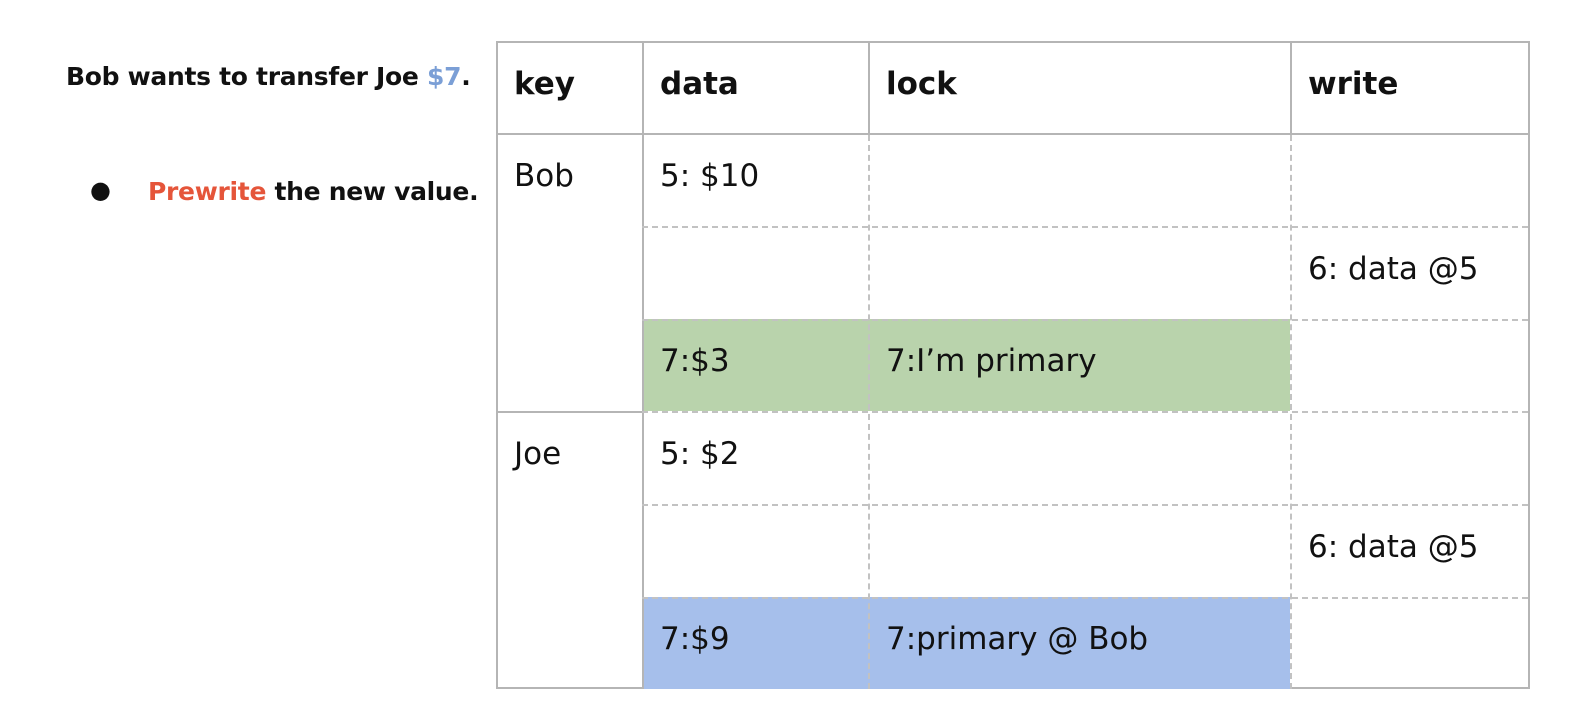 This screenshot has height=713, width=1589. Describe the element at coordinates (700, 454) in the screenshot. I see `joe-data-5: 5: $2` at that location.